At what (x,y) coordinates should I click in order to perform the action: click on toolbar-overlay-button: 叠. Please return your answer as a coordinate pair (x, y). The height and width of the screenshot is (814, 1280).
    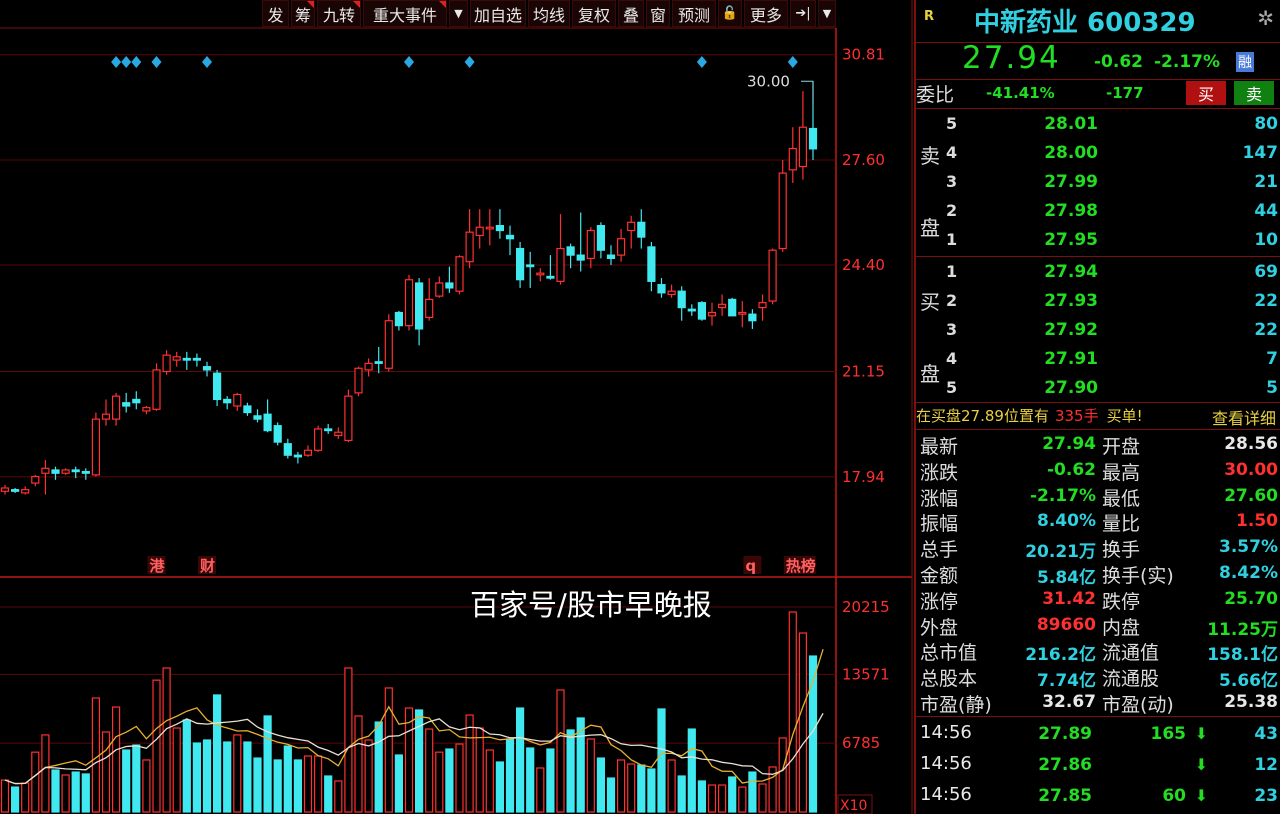
    Looking at the image, I should click on (631, 13).